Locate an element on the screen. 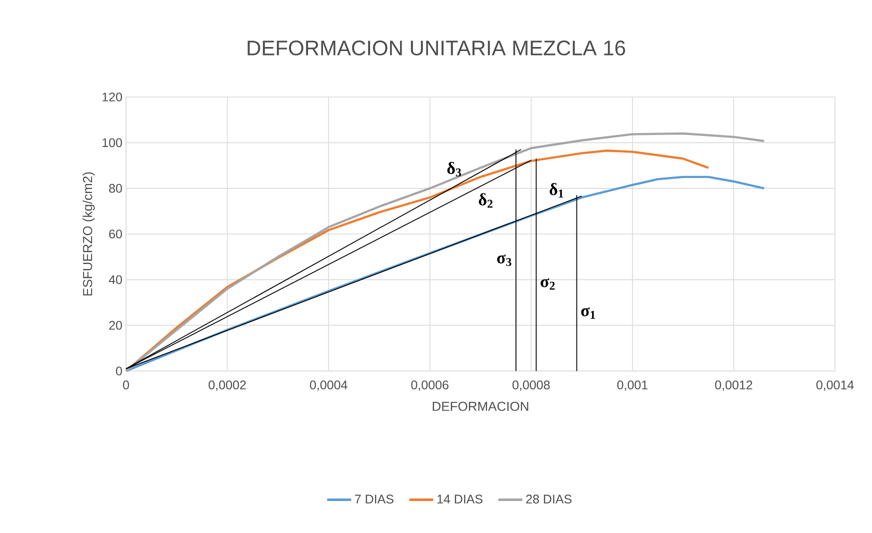 The width and height of the screenshot is (872, 533). y-tick-label: 100 is located at coordinates (112, 143).